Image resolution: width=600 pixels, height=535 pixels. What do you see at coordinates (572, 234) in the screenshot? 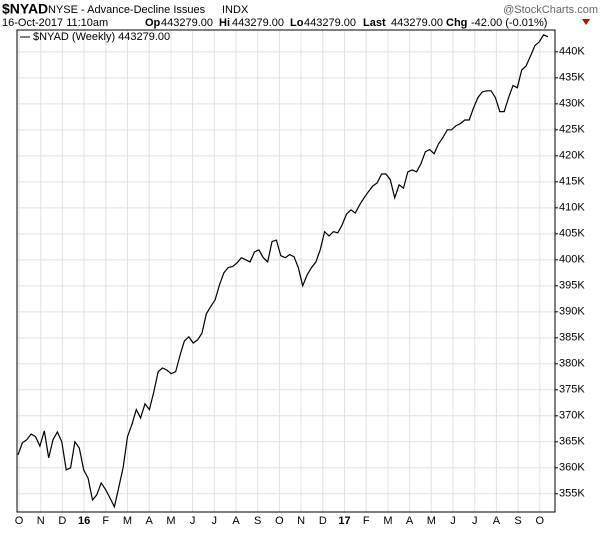
I see `y-tick-label: 405K` at bounding box center [572, 234].